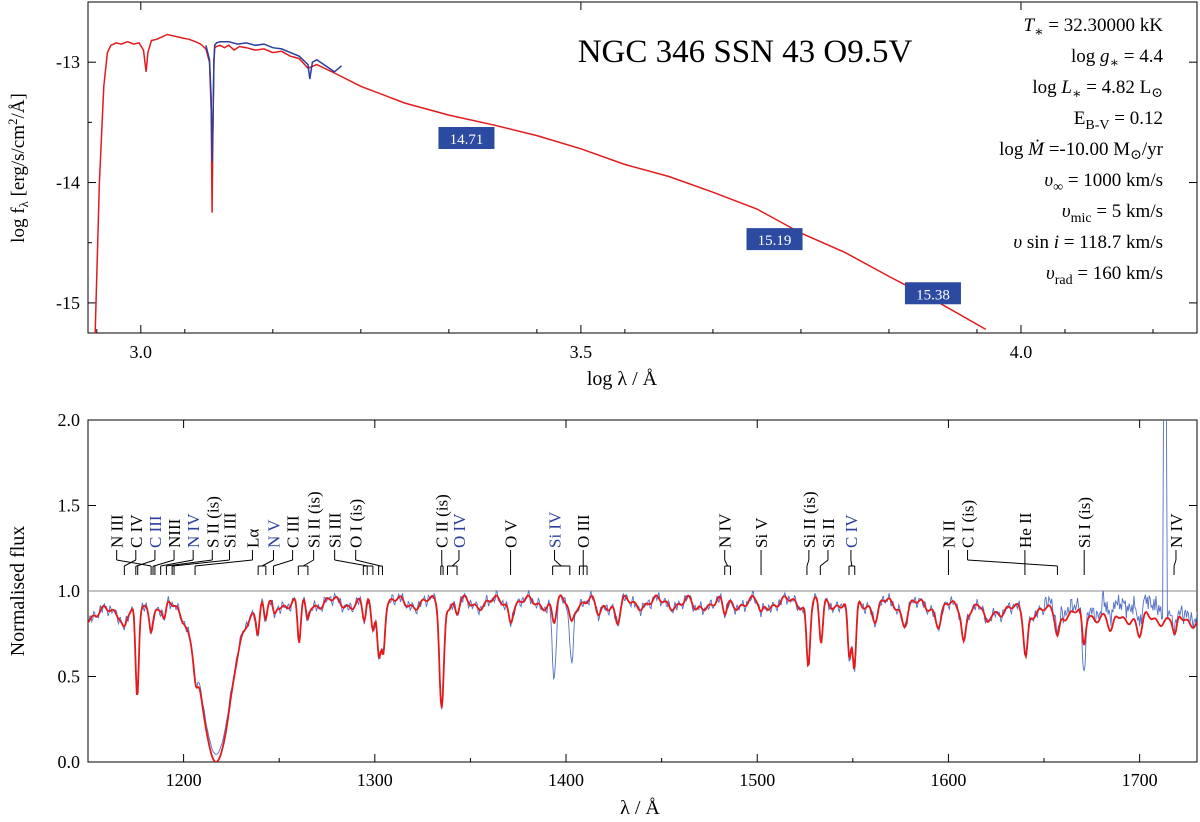 This screenshot has width=1200, height=822. I want to click on line-id: Si II (is), so click(809, 533).